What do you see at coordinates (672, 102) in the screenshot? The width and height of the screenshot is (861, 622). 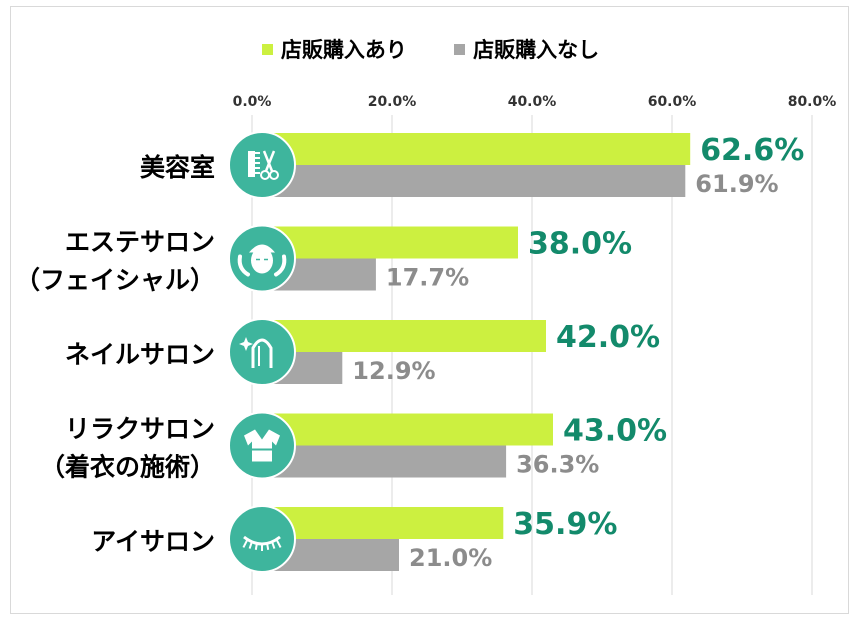 I see `x-tick-label: 60.0%` at bounding box center [672, 102].